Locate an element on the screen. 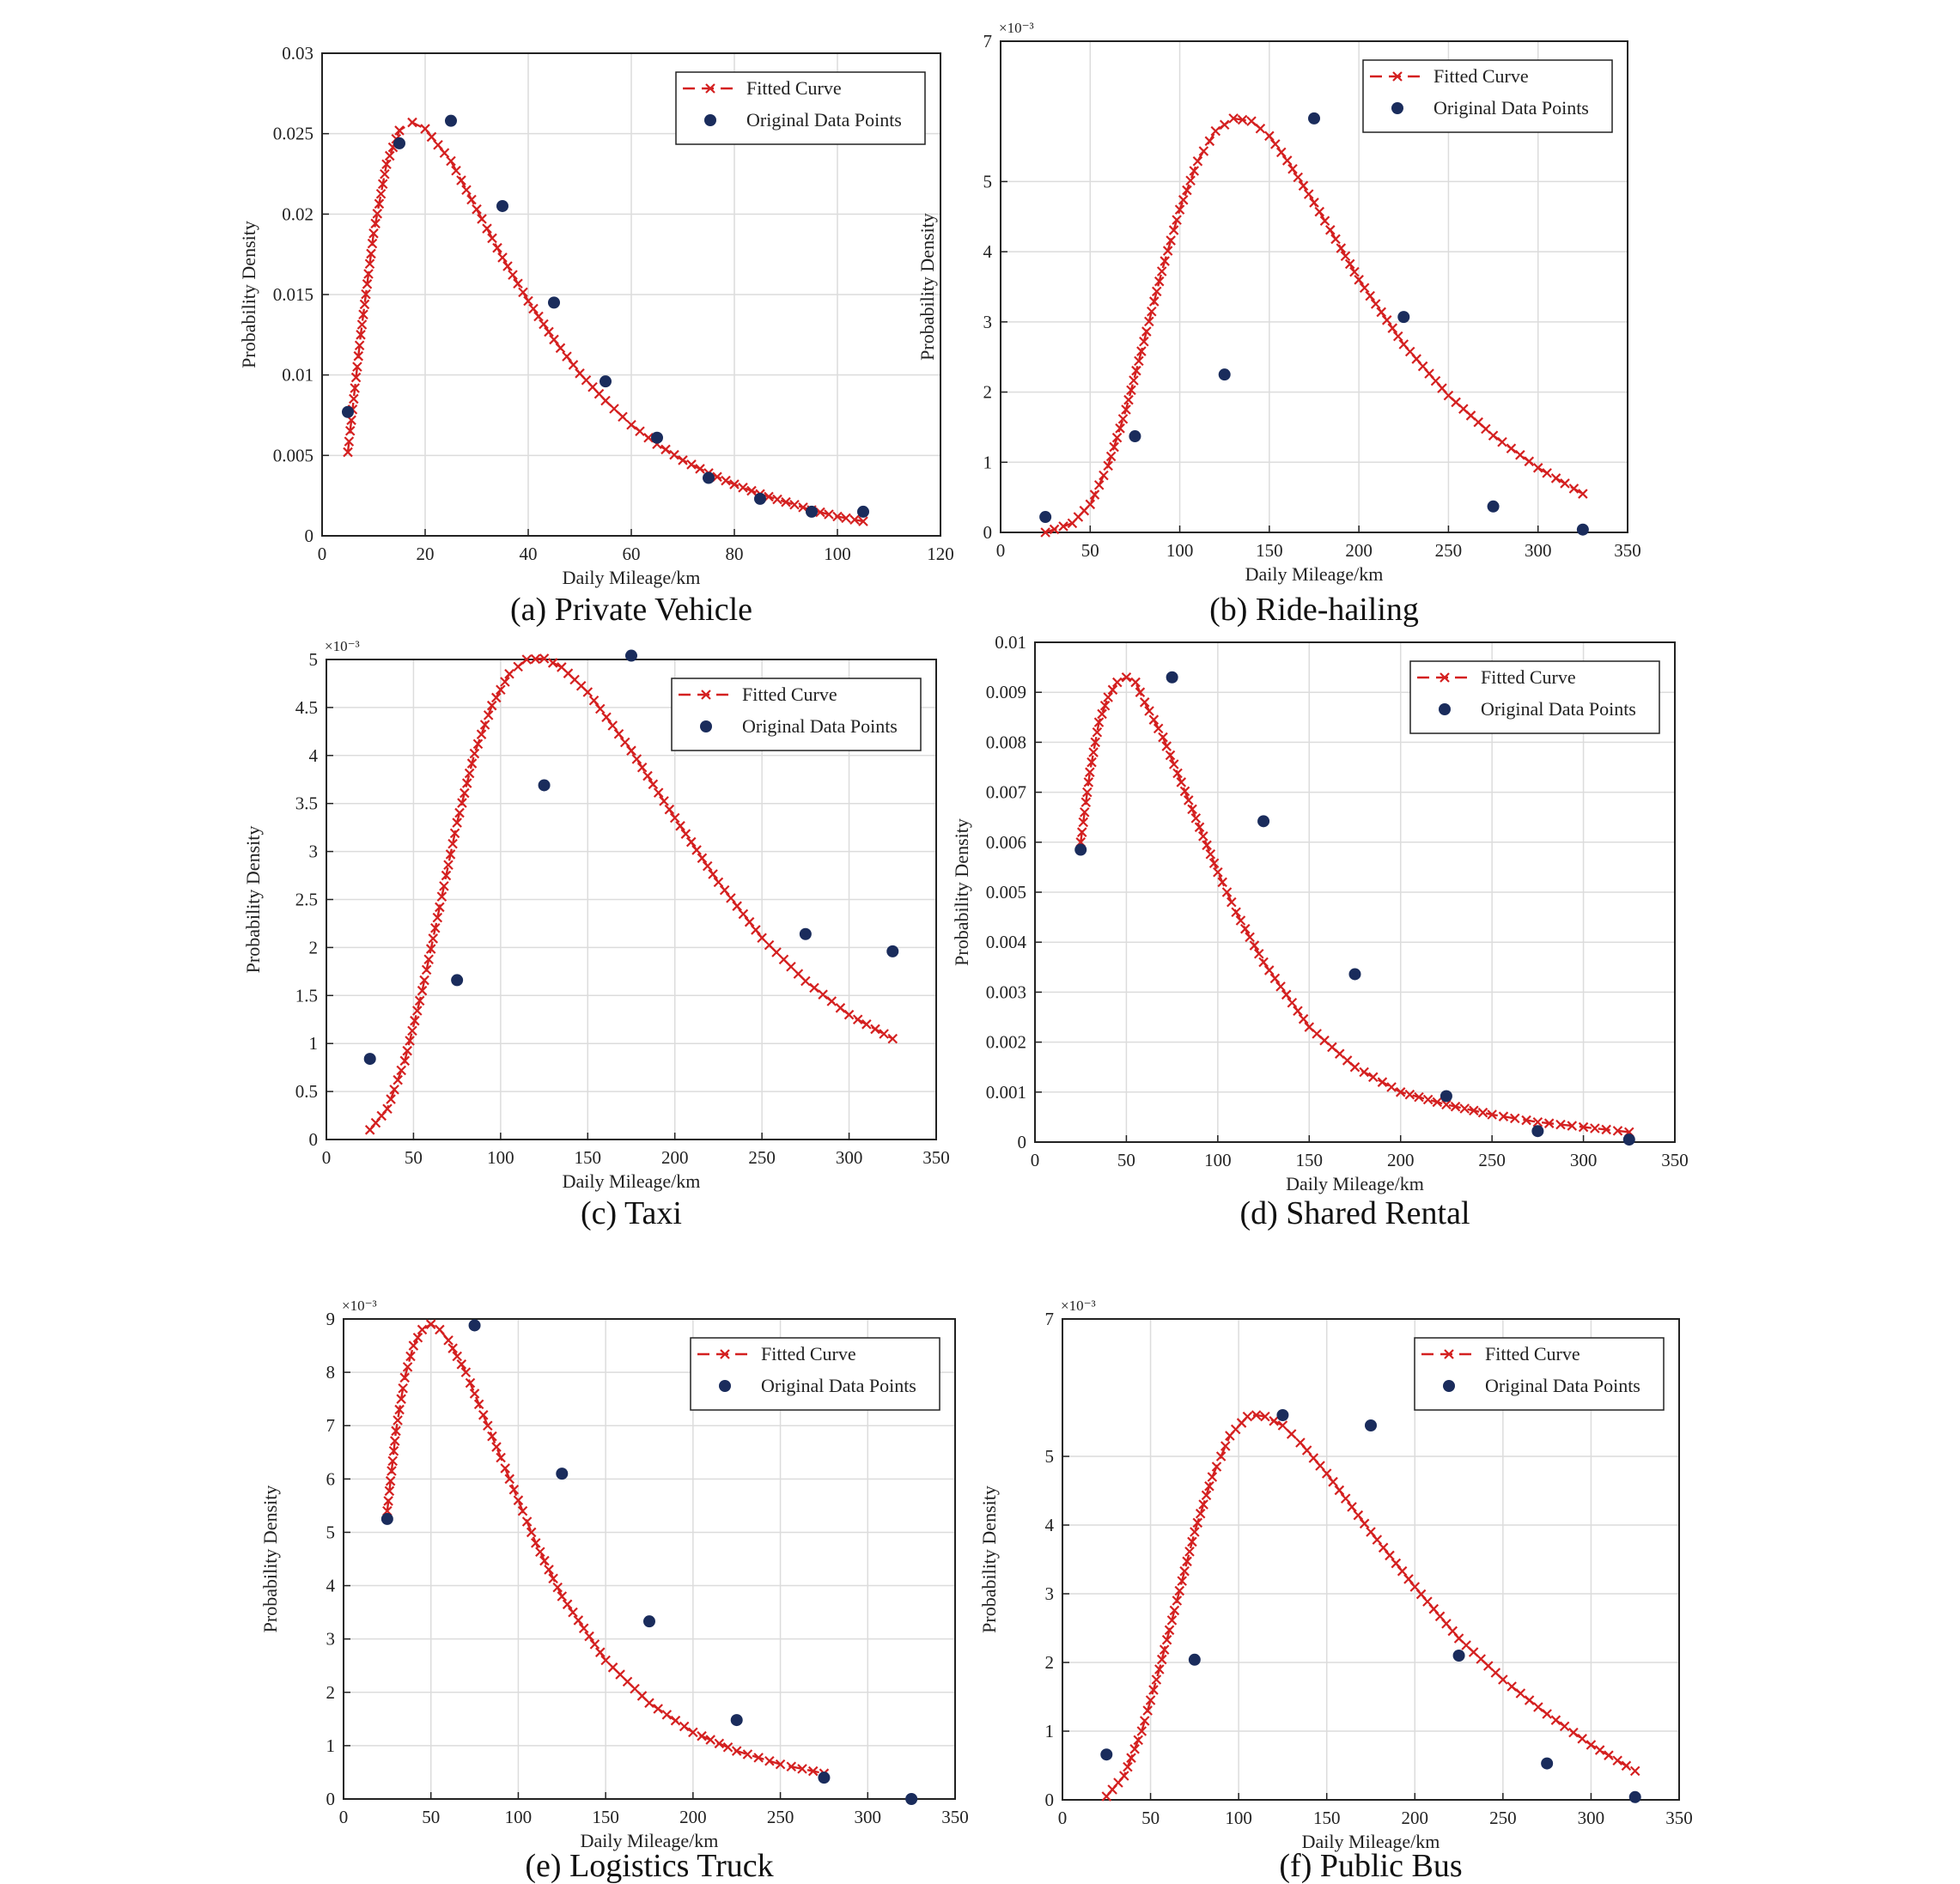  y-tick-label: 3 is located at coordinates (1050, 1594).